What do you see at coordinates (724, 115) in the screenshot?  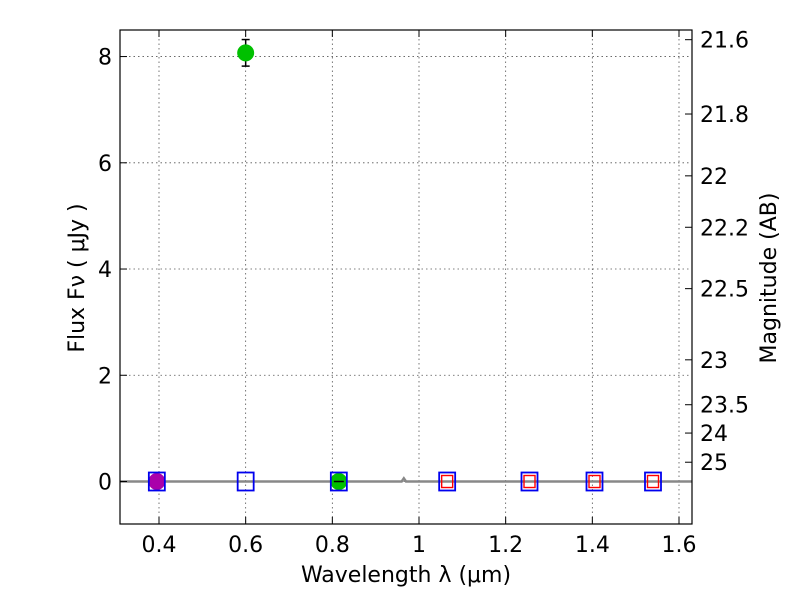 I see `mag-tick-label: 21.8` at bounding box center [724, 115].